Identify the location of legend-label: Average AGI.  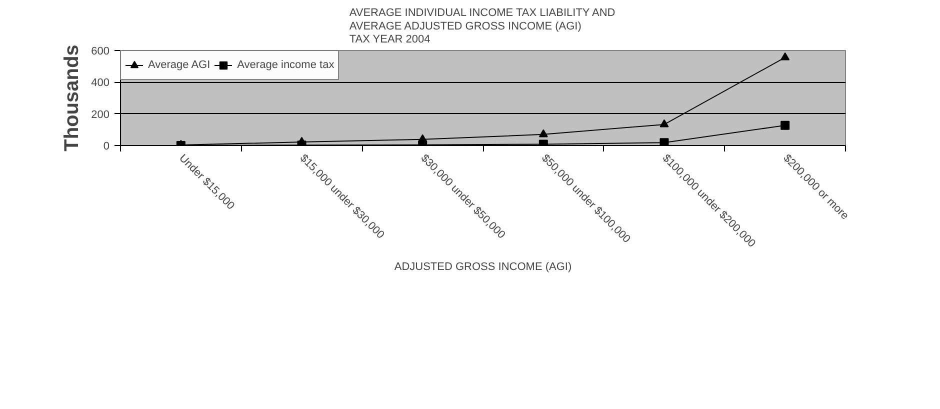
(179, 65).